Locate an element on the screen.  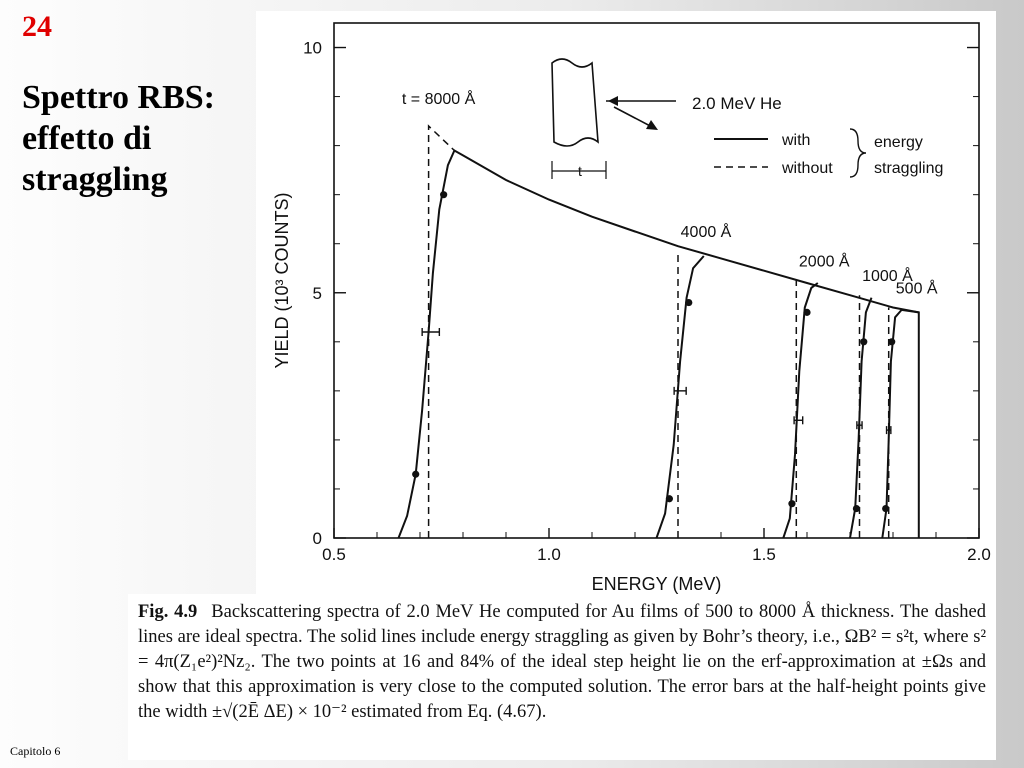
slide-number: 24 is located at coordinates (37, 26).